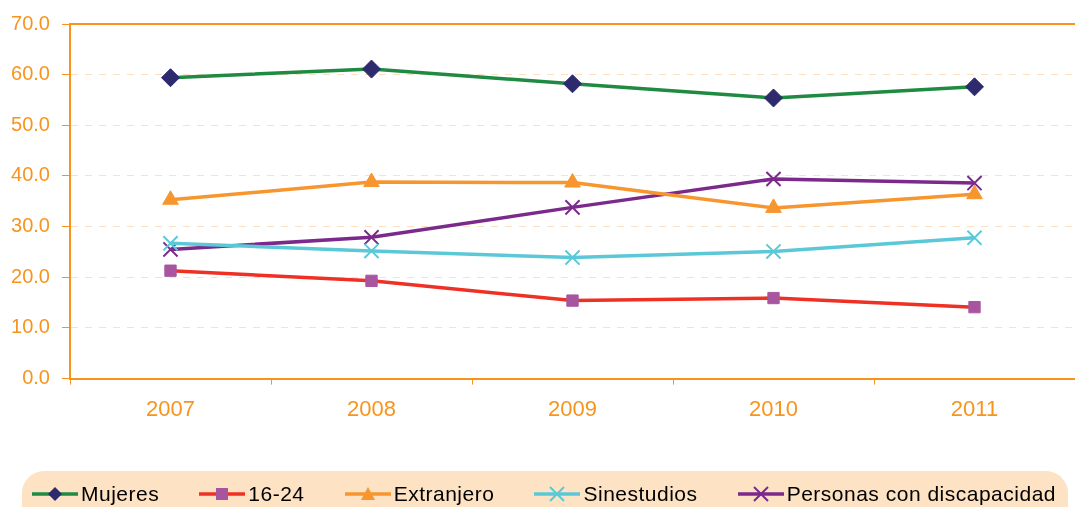 The height and width of the screenshot is (507, 1075). What do you see at coordinates (30, 326) in the screenshot?
I see `y-tick-label: 10.0` at bounding box center [30, 326].